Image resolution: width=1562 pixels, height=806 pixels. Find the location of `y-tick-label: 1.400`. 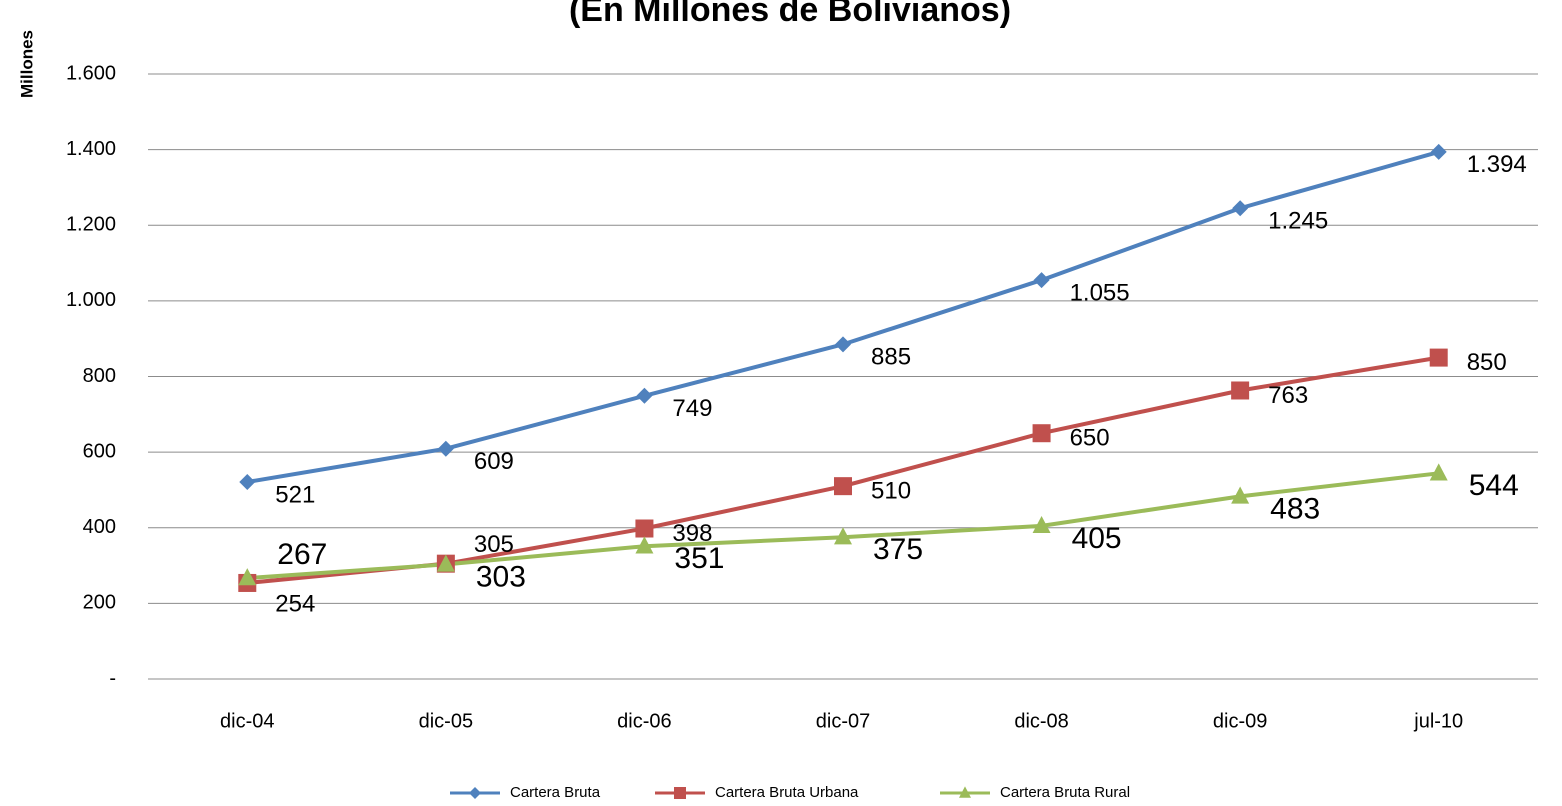

y-tick-label: 1.400 is located at coordinates (91, 149).